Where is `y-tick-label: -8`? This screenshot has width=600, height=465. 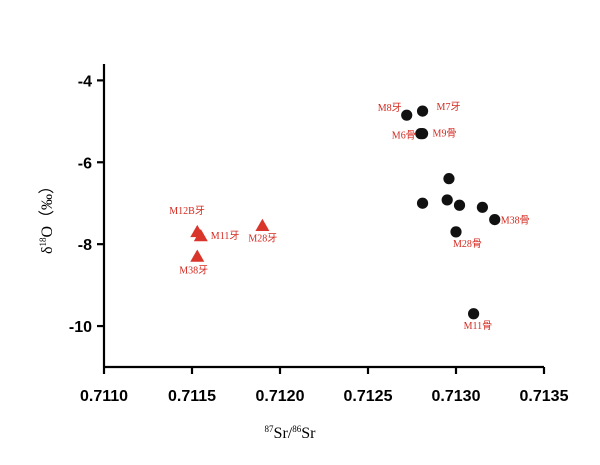 y-tick-label: -8 is located at coordinates (85, 245).